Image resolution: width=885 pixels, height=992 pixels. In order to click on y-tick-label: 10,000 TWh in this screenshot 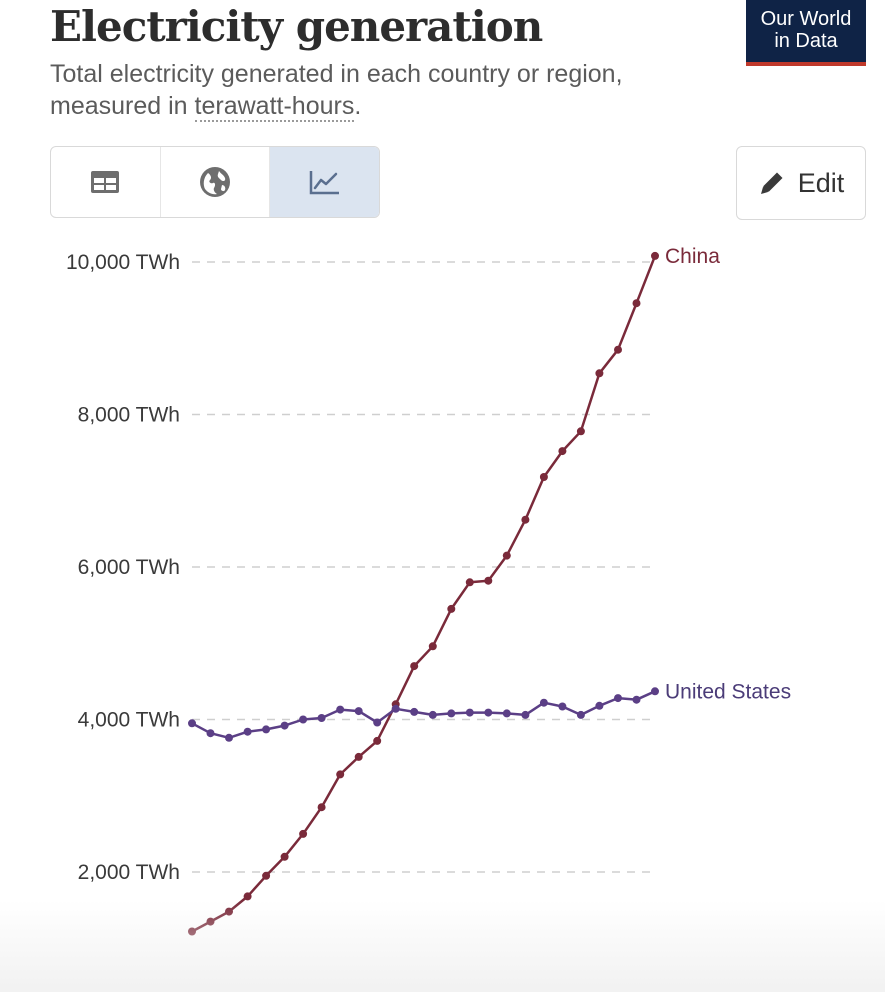, I will do `click(123, 262)`.